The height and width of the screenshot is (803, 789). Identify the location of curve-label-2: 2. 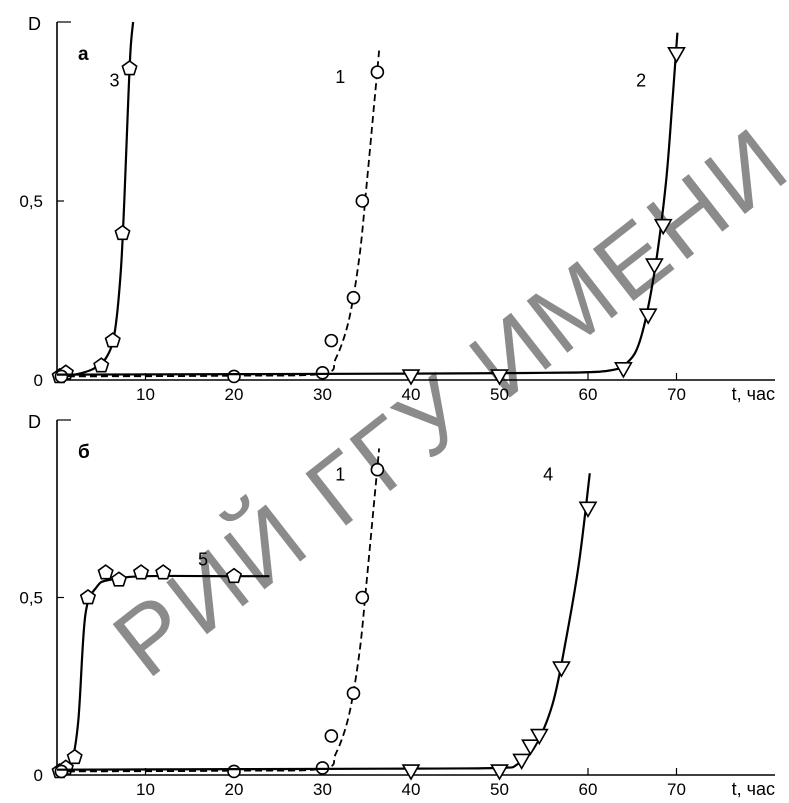
(641, 80).